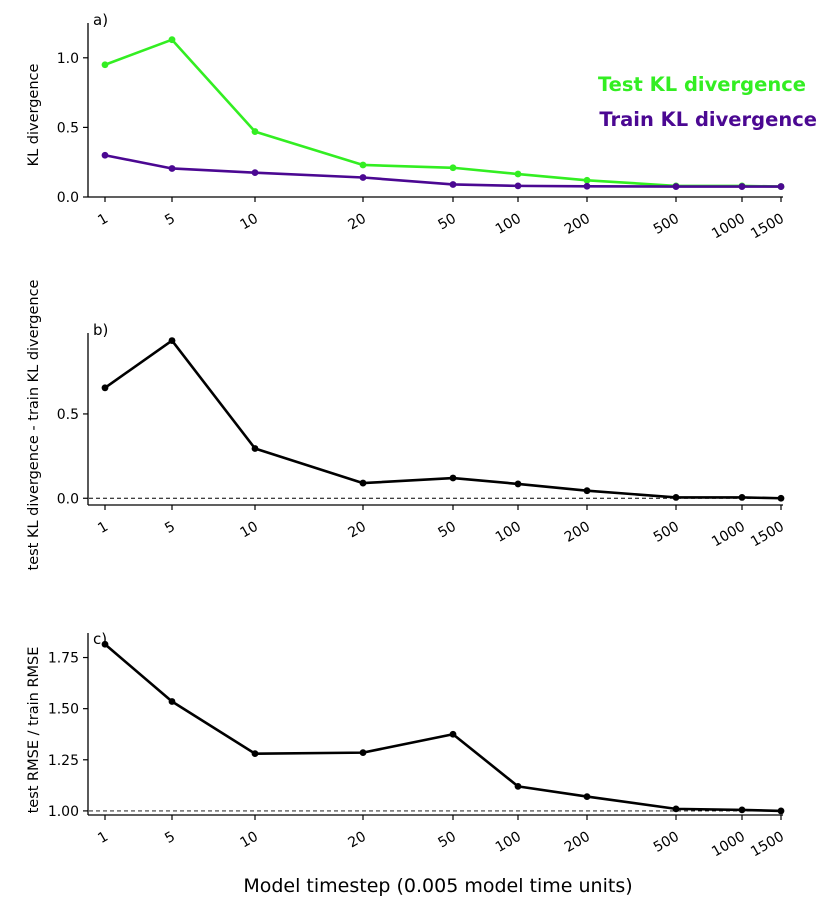  Describe the element at coordinates (508, 224) in the screenshot. I see `panel-a-x-tick-label: 100` at that location.